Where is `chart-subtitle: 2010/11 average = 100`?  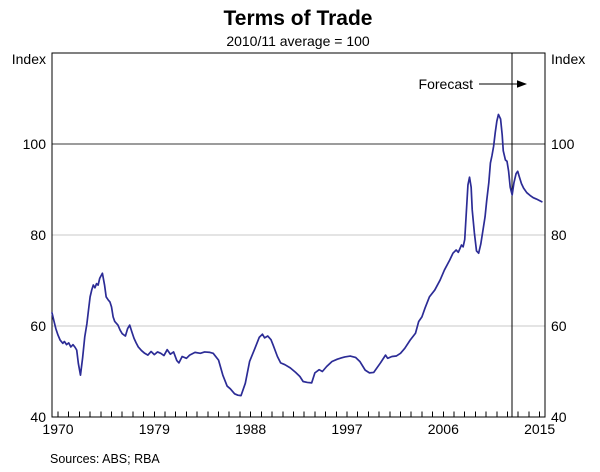 chart-subtitle: 2010/11 average = 100 is located at coordinates (298, 41).